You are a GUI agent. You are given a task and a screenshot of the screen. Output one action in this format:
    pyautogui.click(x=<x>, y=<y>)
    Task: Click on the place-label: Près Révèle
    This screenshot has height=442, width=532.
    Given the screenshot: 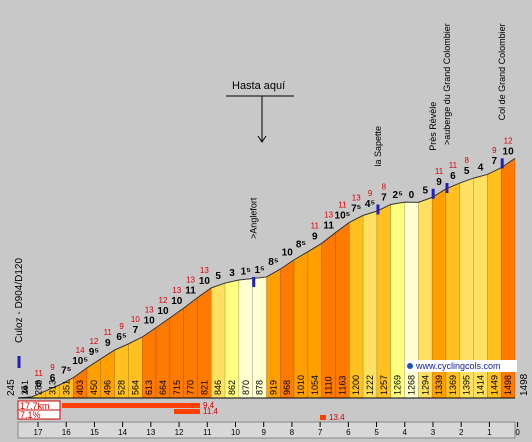 What is the action you would take?
    pyautogui.click(x=433, y=126)
    